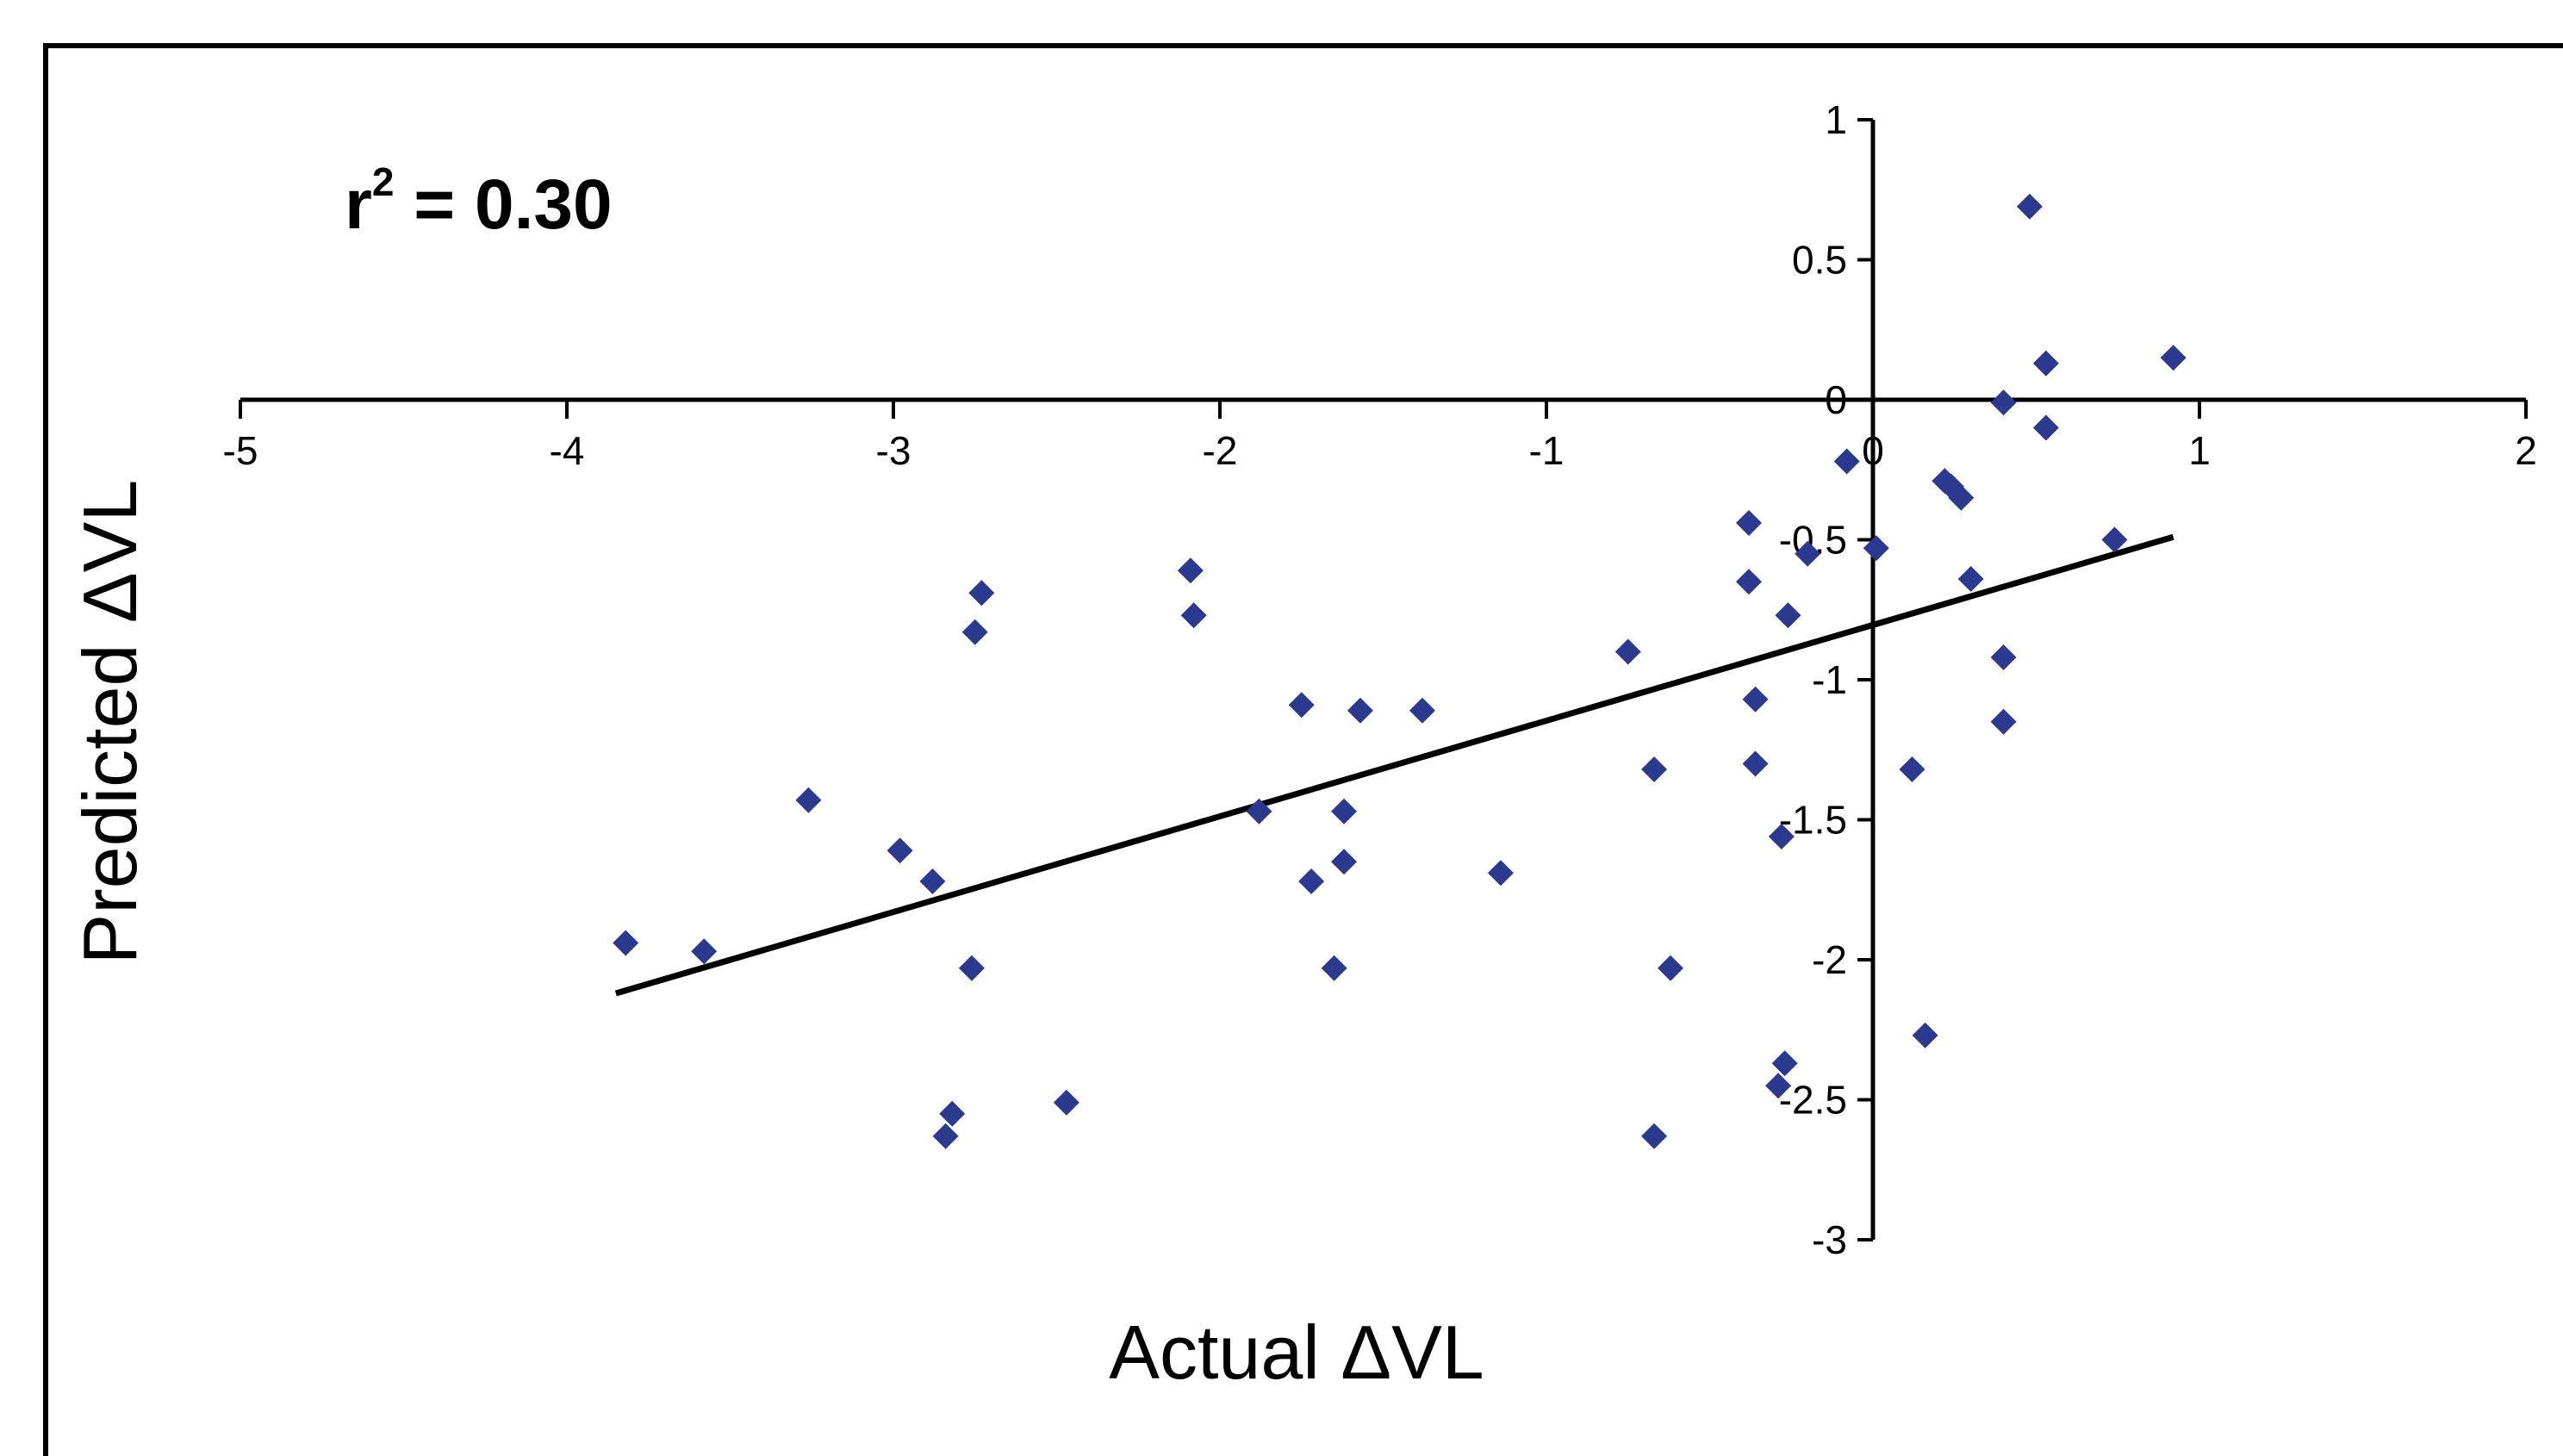  I want to click on y-tick-label: 0, so click(1836, 400).